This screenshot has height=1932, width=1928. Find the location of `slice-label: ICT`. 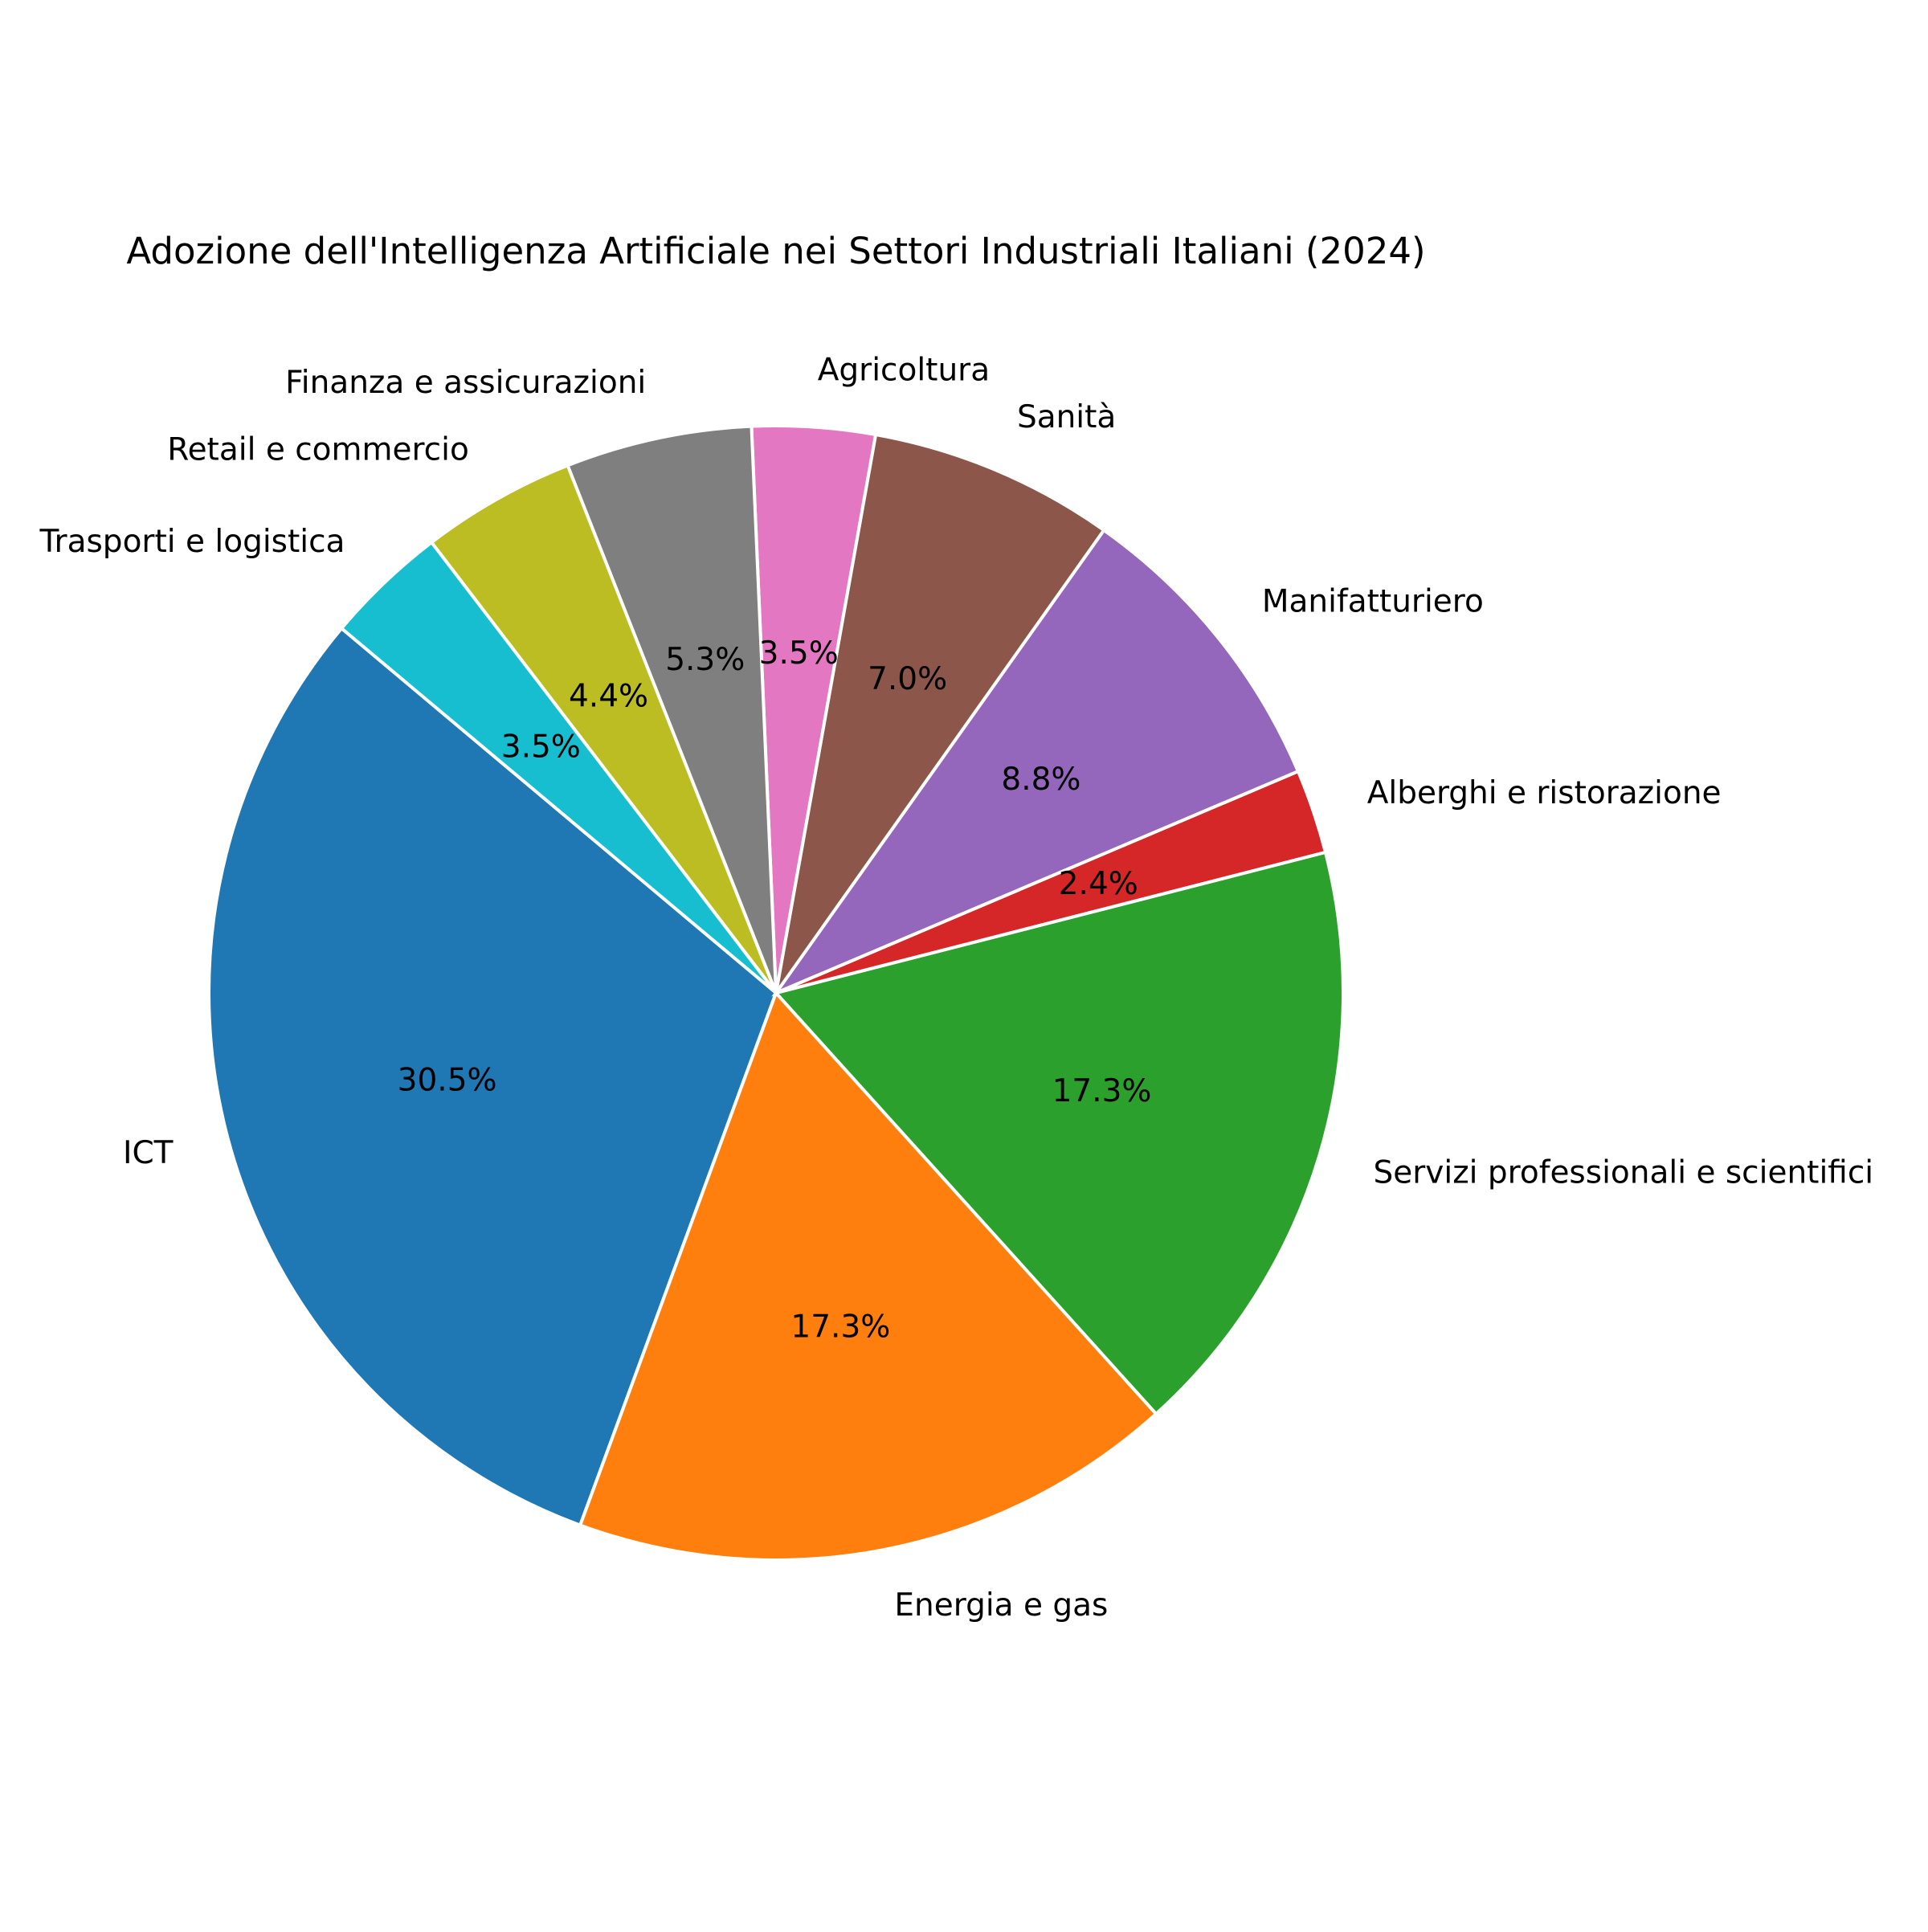

slice-label: ICT is located at coordinates (148, 1153).